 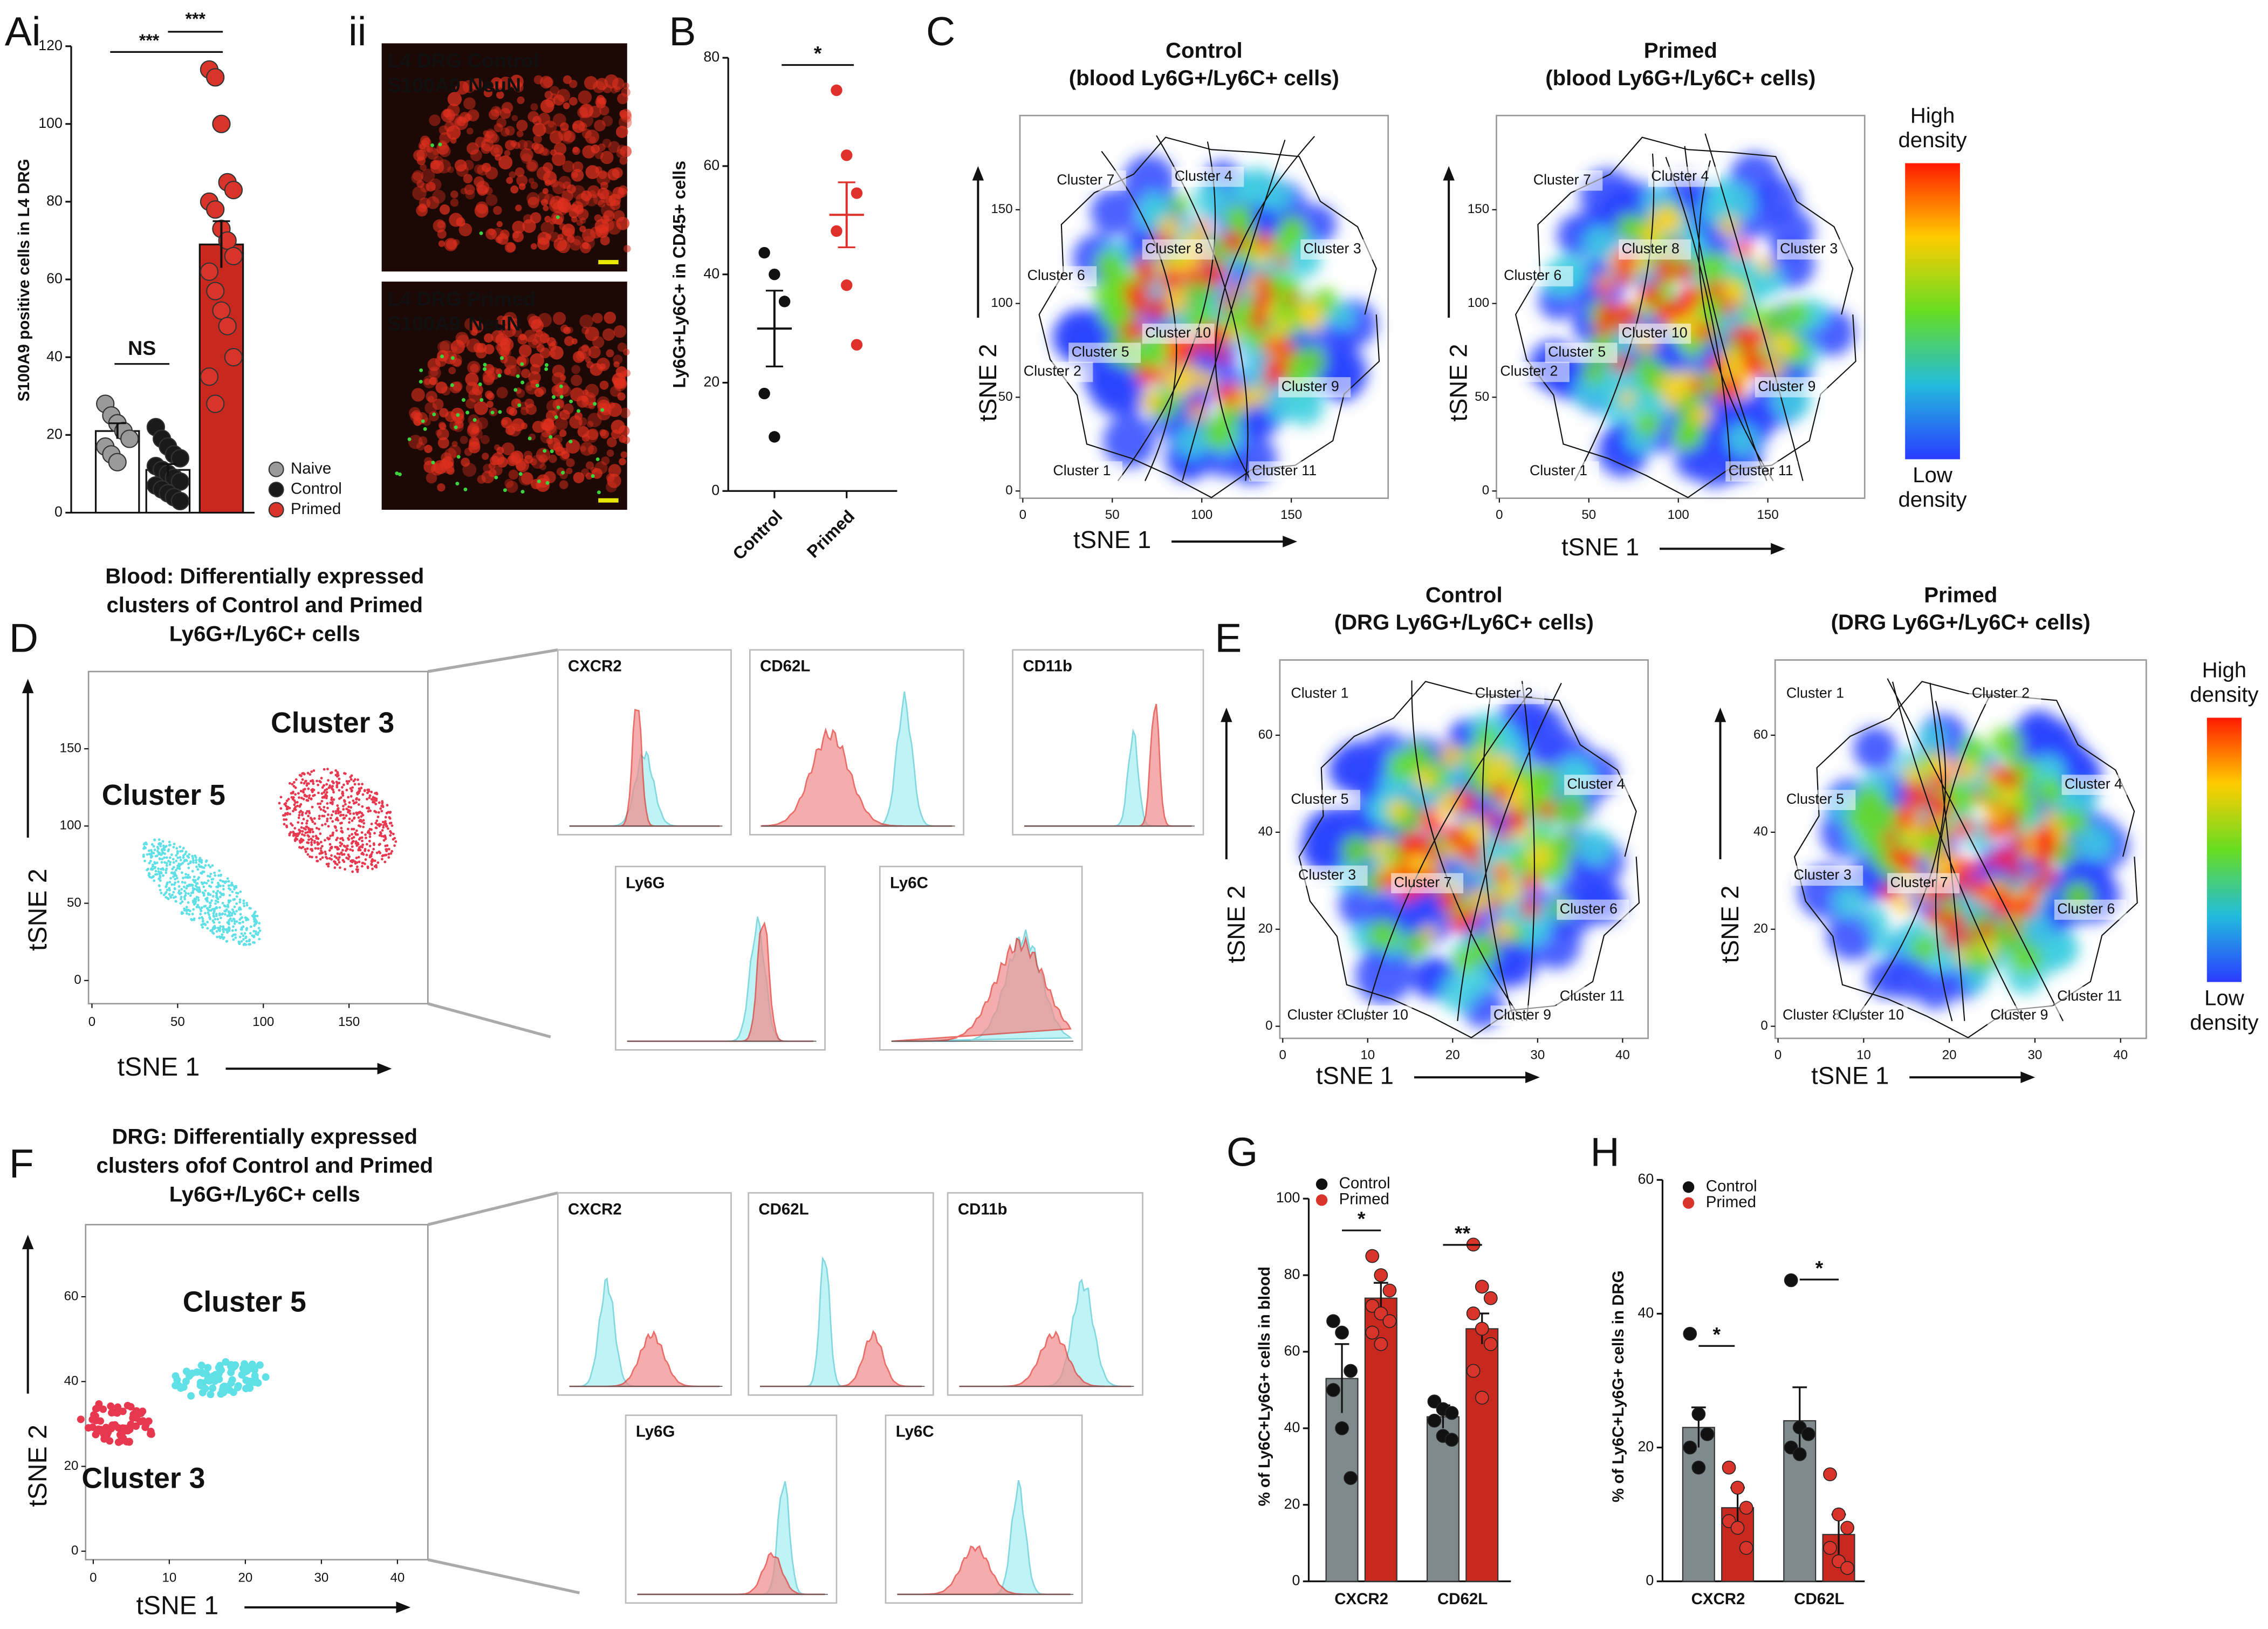 I want to click on annotation: *, so click(x=818, y=53).